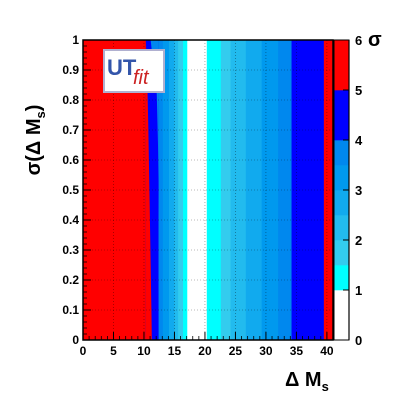  I want to click on x-axis-title-sub: s, so click(325, 386).